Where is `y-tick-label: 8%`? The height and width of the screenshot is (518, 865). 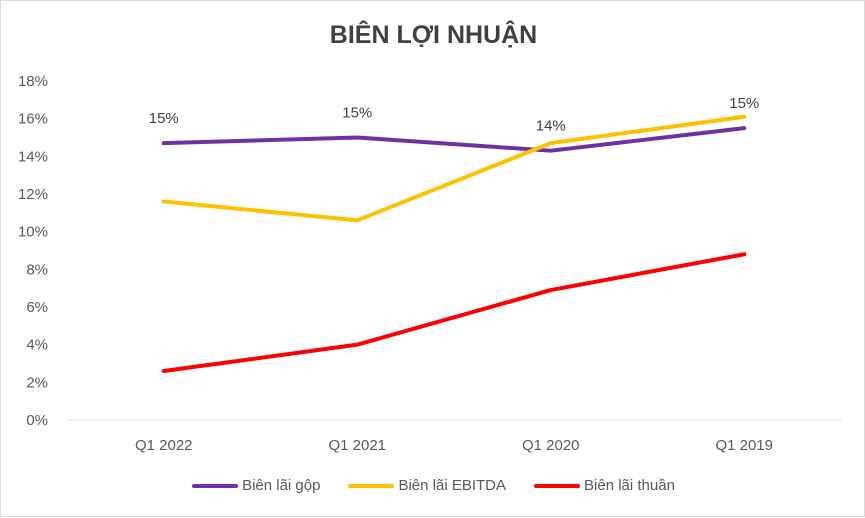
y-tick-label: 8% is located at coordinates (37, 269).